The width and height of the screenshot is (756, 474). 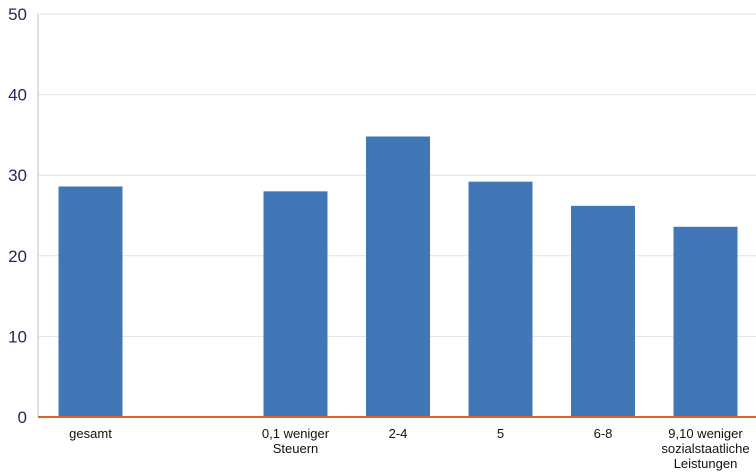 I want to click on x-category-label: gesamt, so click(x=90, y=433).